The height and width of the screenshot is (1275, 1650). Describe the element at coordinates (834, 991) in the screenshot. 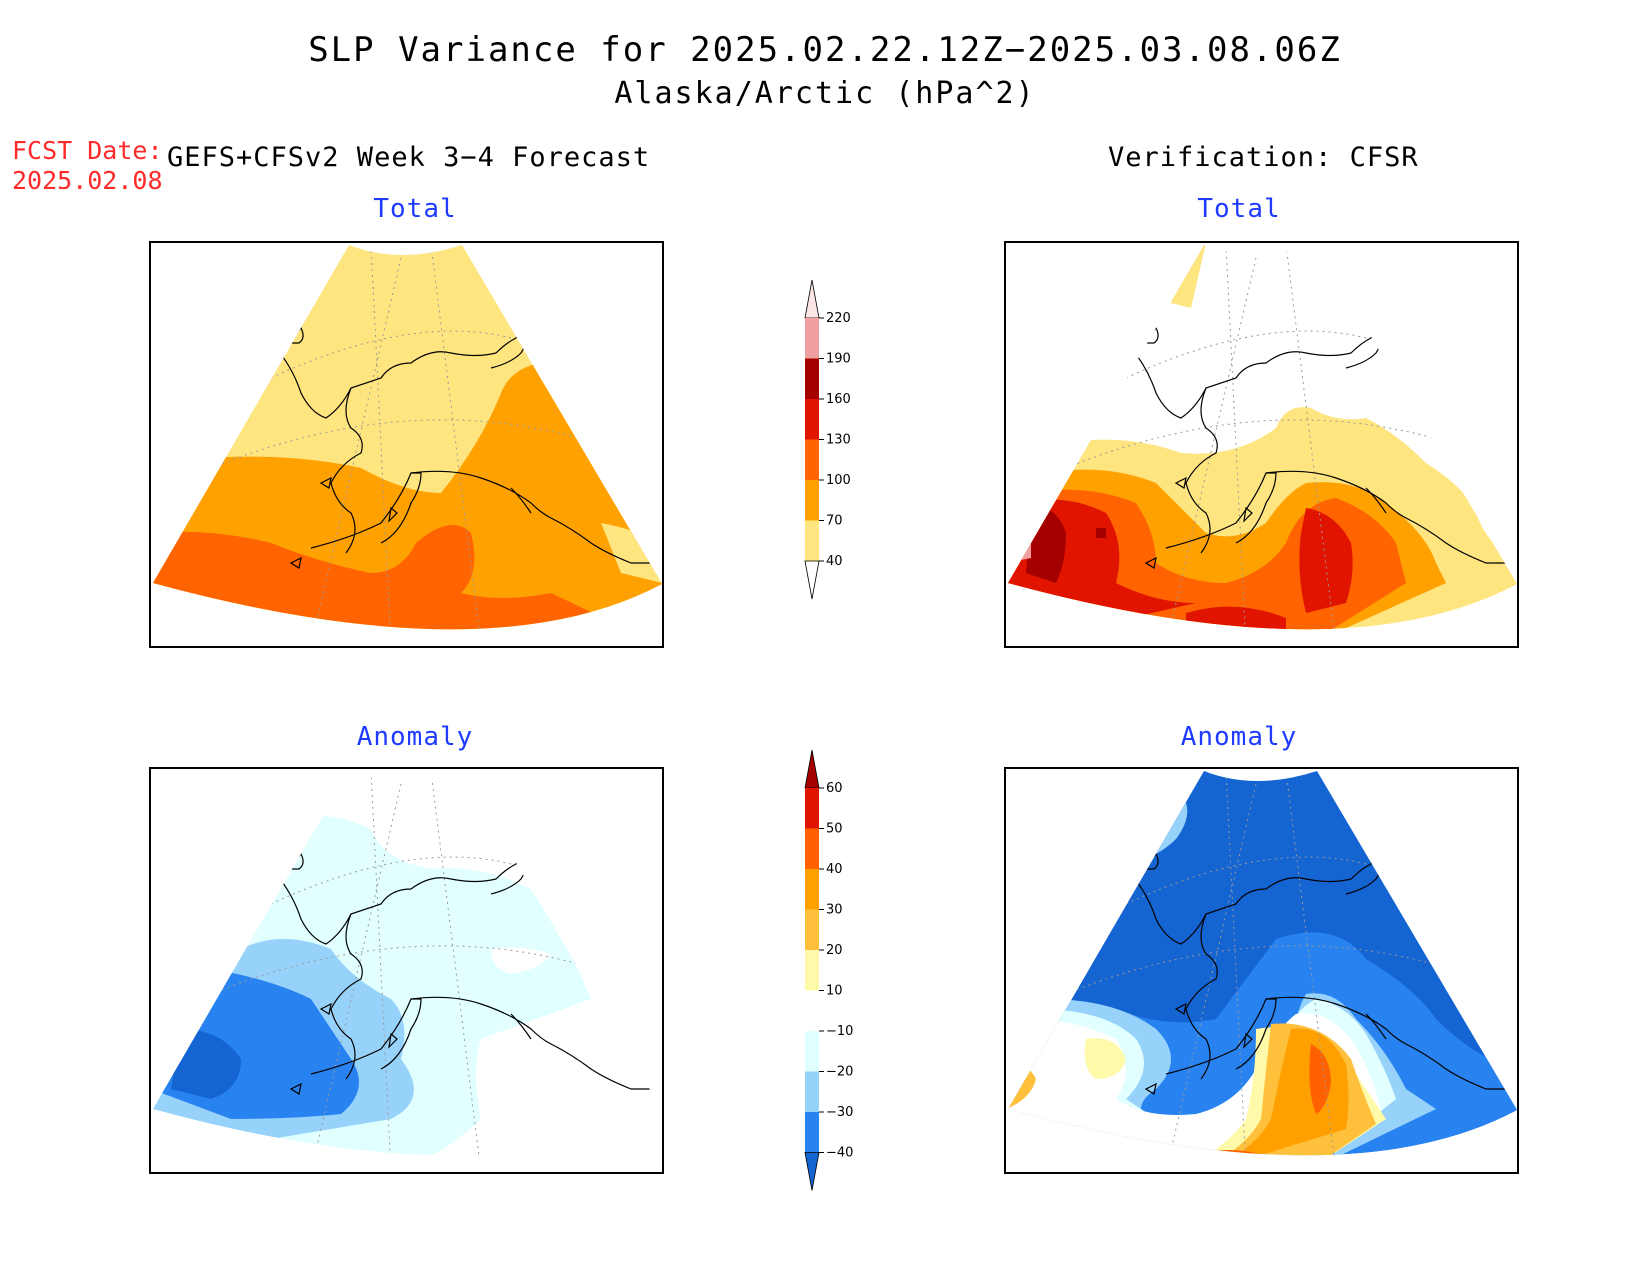

I see `colorbar-anomaly-tick-label: 10` at that location.